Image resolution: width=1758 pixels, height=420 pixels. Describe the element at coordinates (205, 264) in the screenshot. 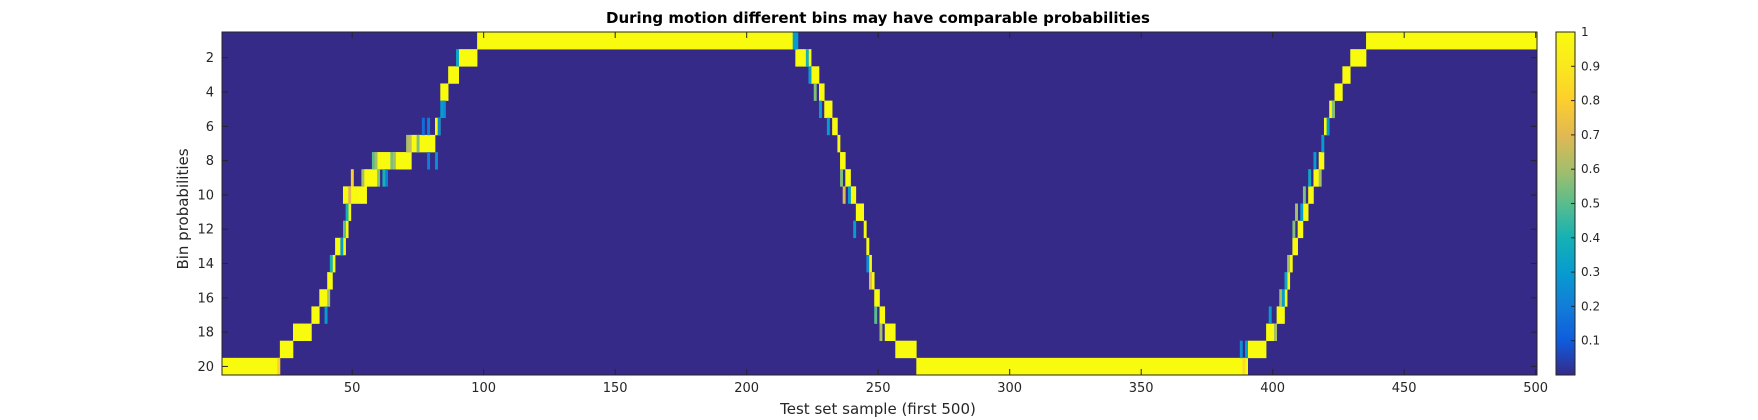

I see `y-tick-label: 14` at that location.